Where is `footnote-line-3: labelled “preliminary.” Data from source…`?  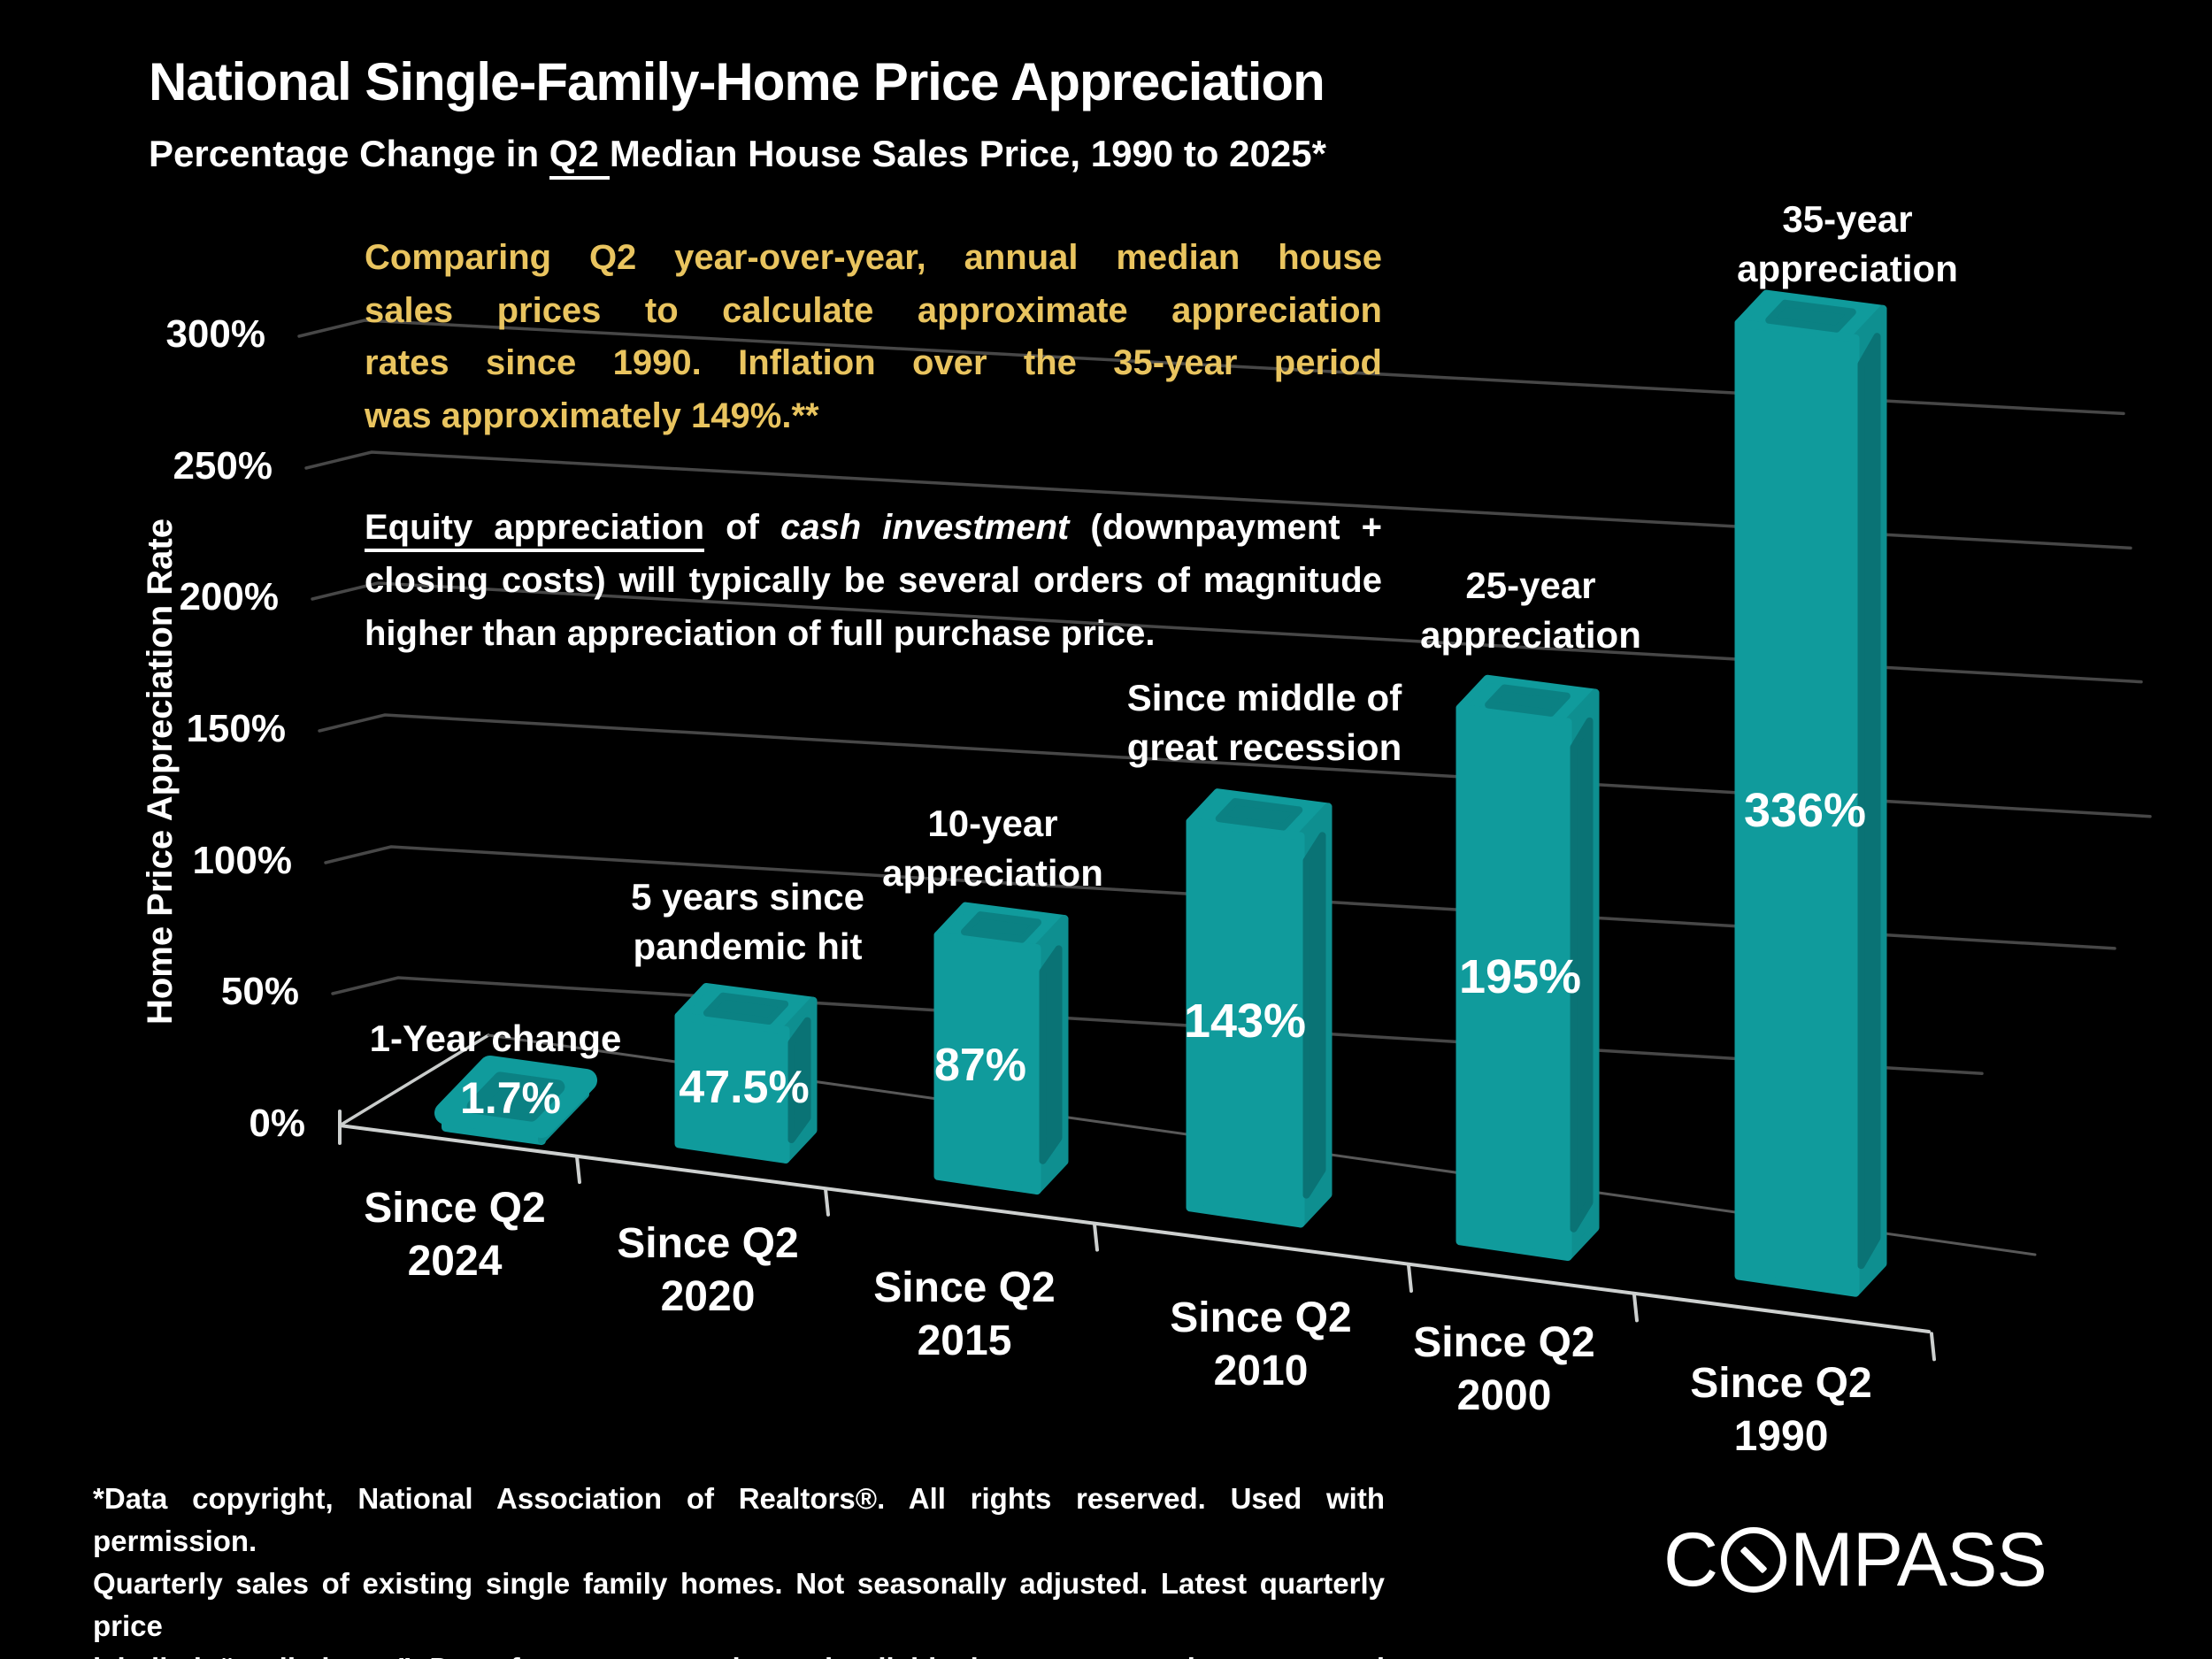 footnote-line-3: labelled “preliminary.” Data from source… is located at coordinates (739, 1653).